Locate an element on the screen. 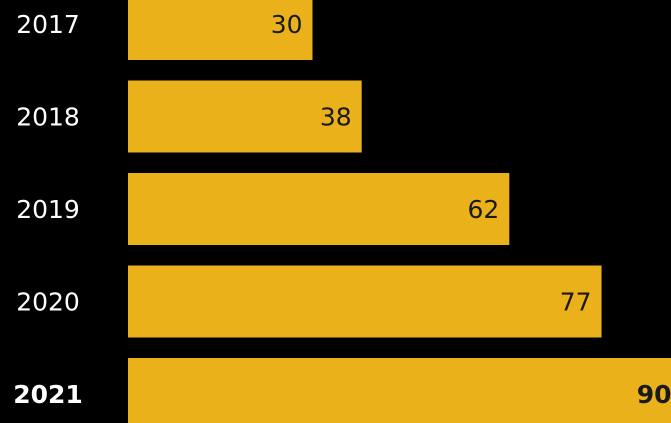  y-tick-label: 2020 is located at coordinates (48, 302).